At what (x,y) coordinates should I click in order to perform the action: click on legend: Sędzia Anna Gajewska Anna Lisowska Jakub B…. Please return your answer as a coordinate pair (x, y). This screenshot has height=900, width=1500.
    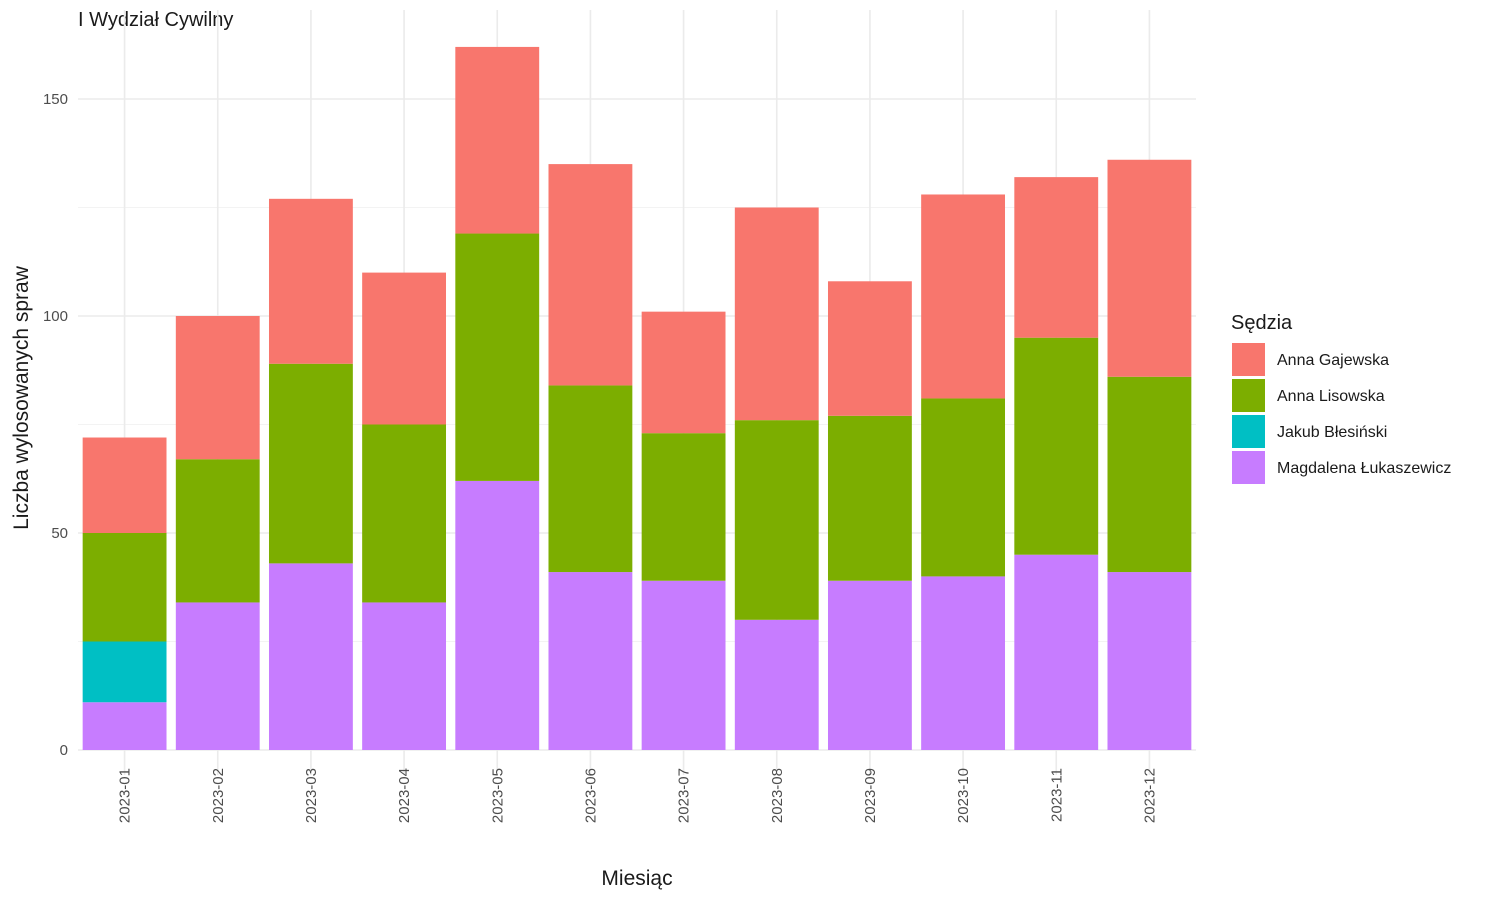
    Looking at the image, I should click on (1341, 398).